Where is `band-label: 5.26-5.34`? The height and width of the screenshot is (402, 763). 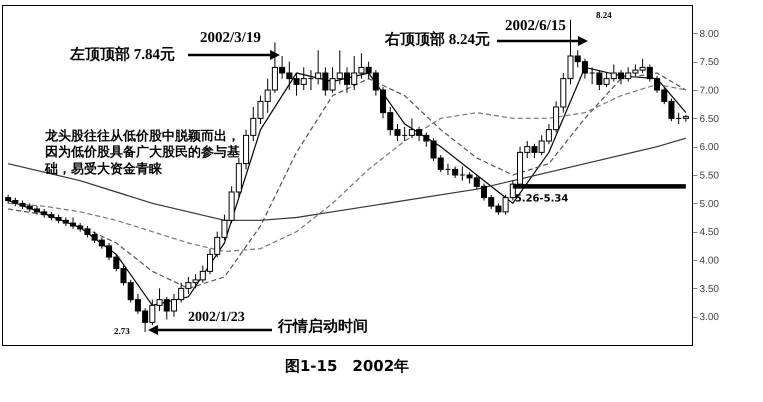 band-label: 5.26-5.34 is located at coordinates (541, 199).